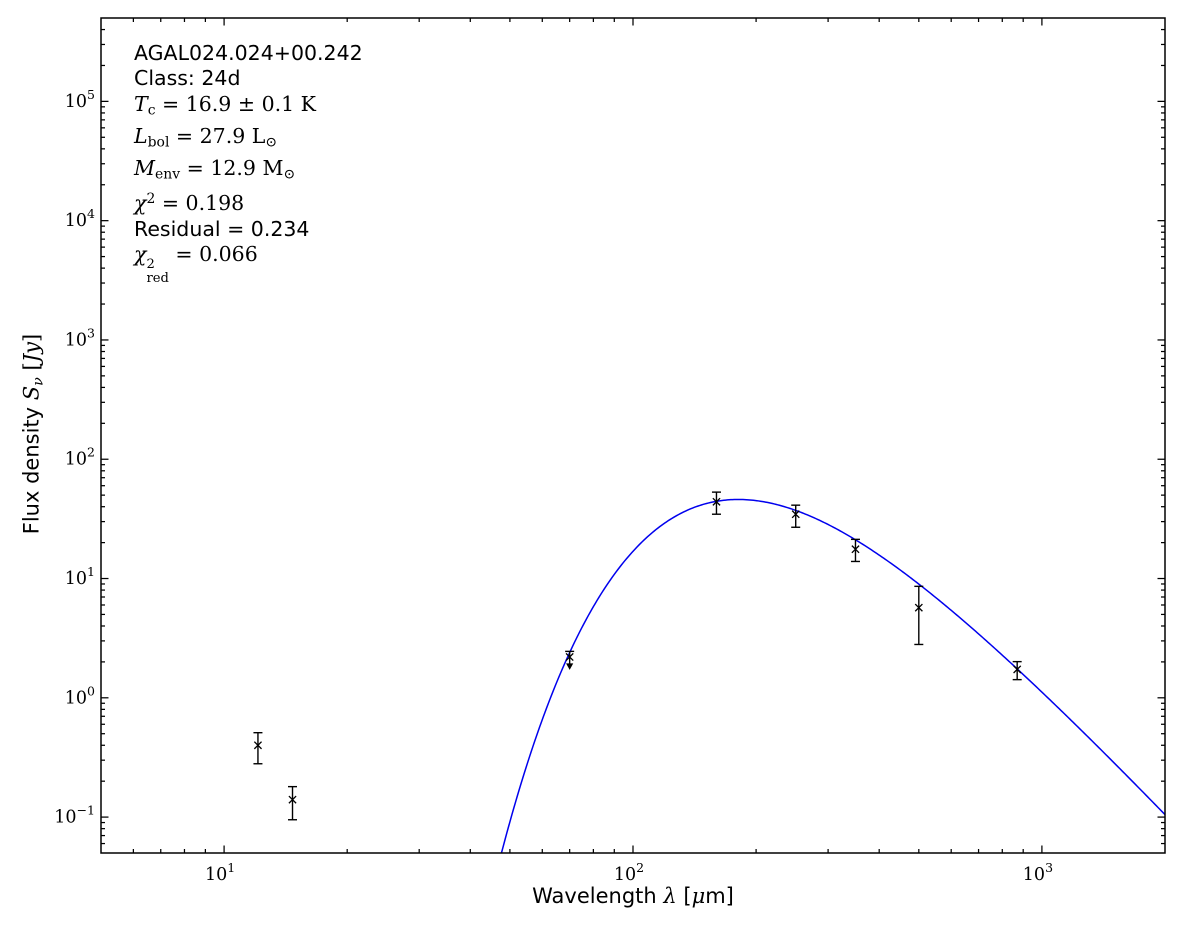 This screenshot has width=1200, height=933. I want to click on text-segment: Flux density, so click(31, 467).